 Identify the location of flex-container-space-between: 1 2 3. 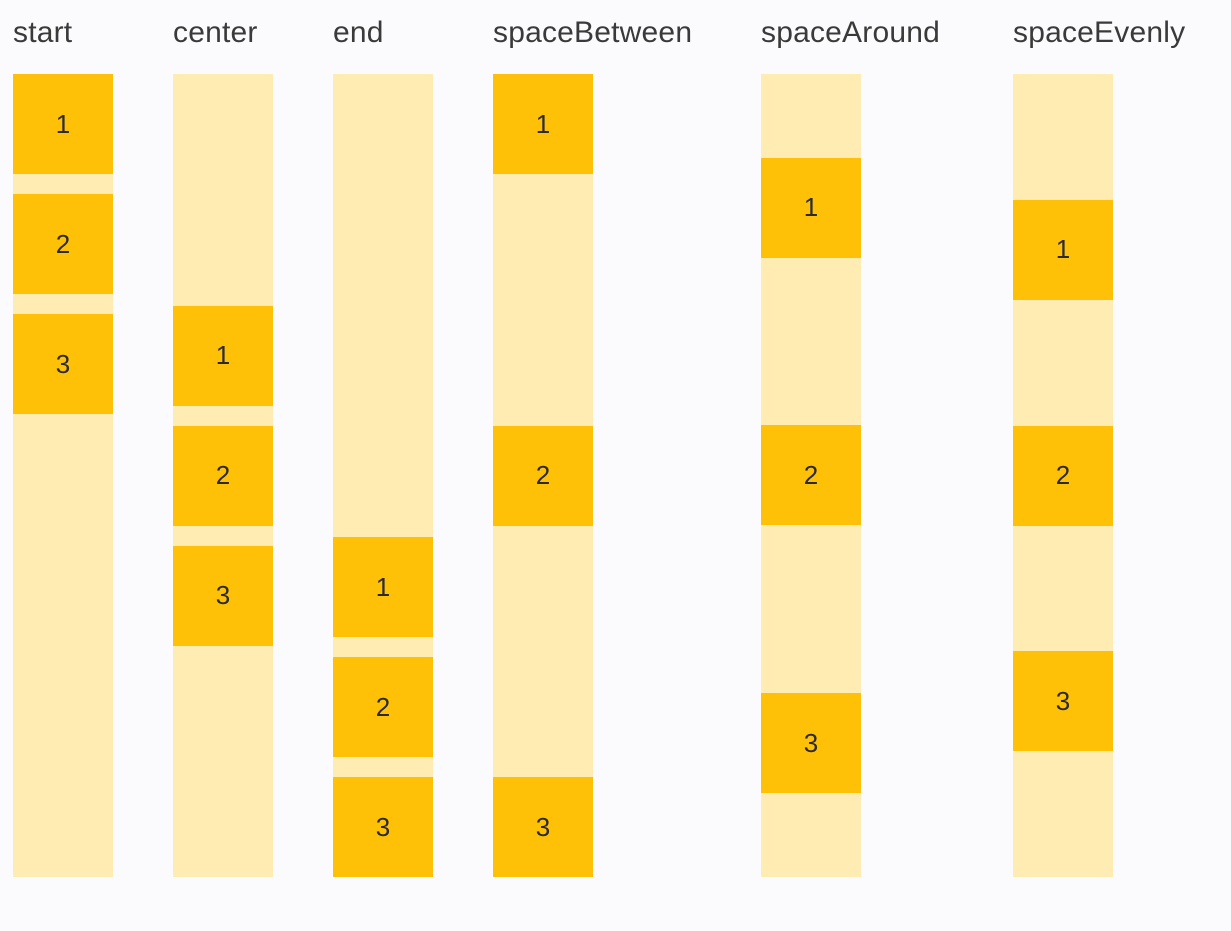
(543, 475).